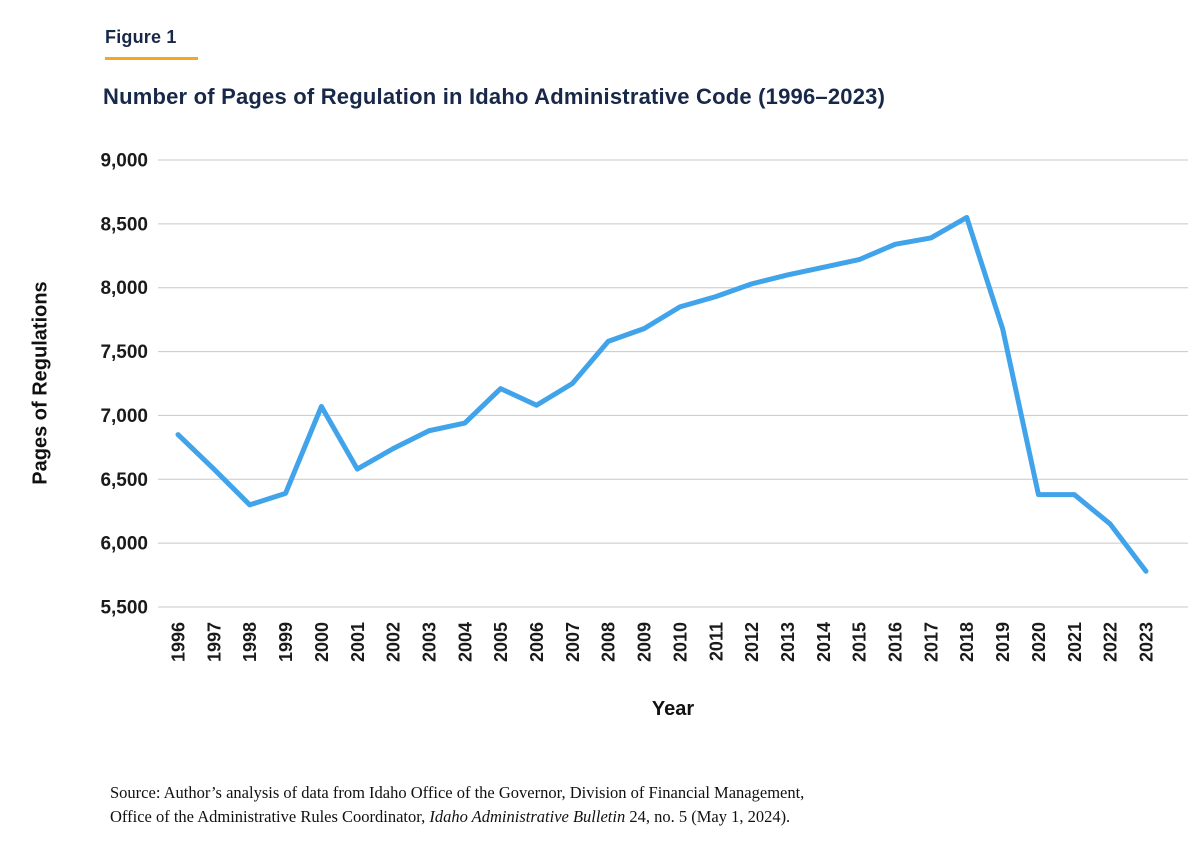  Describe the element at coordinates (680, 642) in the screenshot. I see `x-tick-label: 2010` at that location.